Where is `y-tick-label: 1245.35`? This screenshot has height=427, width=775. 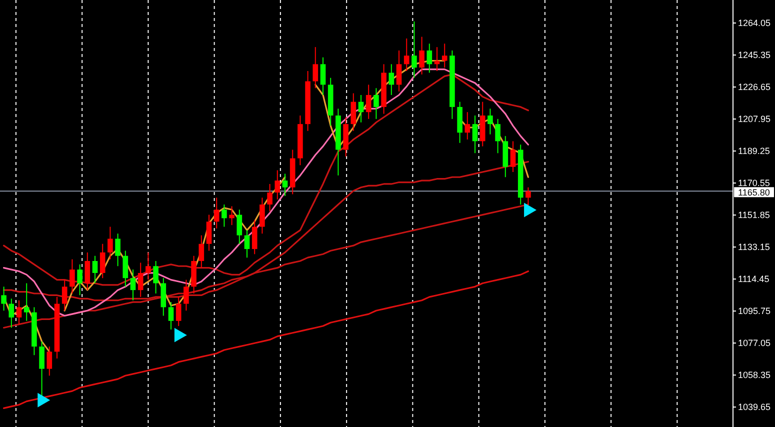 y-tick-label: 1245.35 is located at coordinates (754, 55).